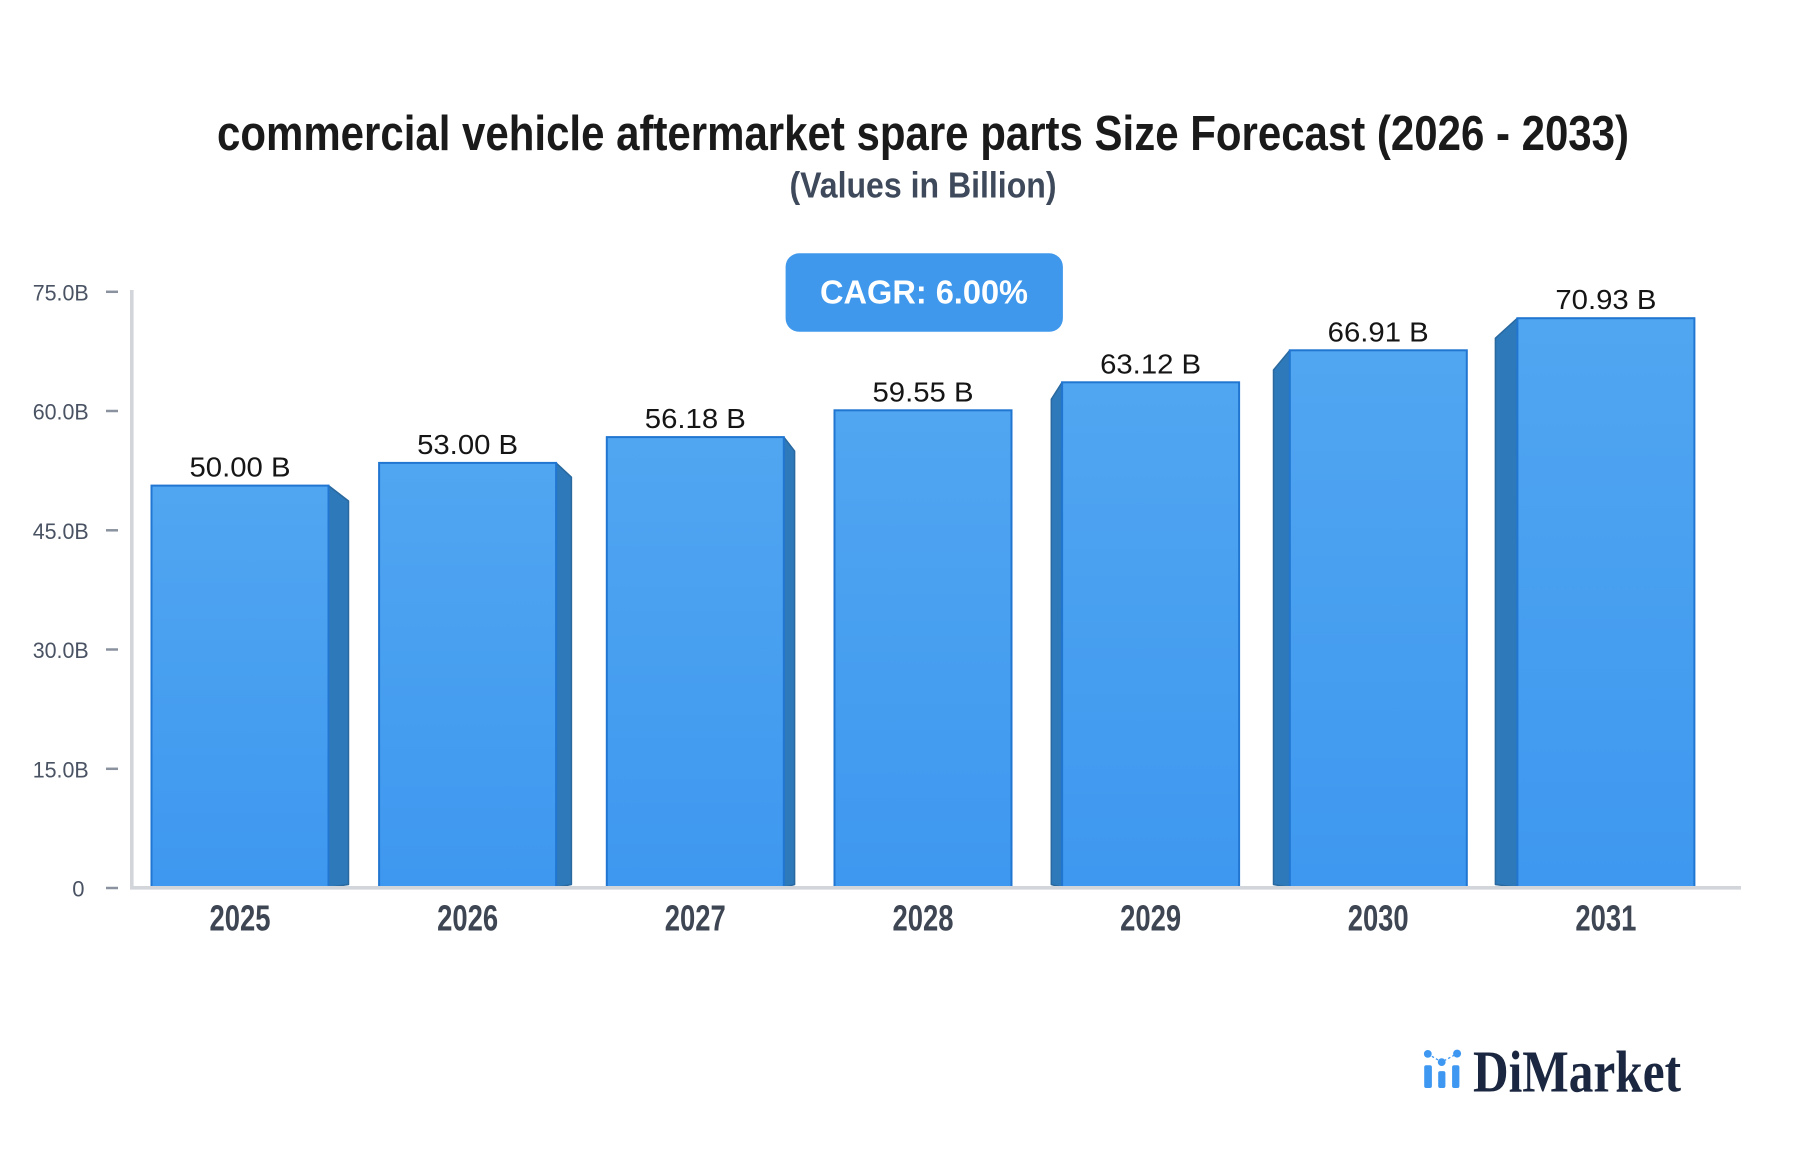 The width and height of the screenshot is (1800, 1156). What do you see at coordinates (61, 531) in the screenshot?
I see `svg-text: 45.0B` at bounding box center [61, 531].